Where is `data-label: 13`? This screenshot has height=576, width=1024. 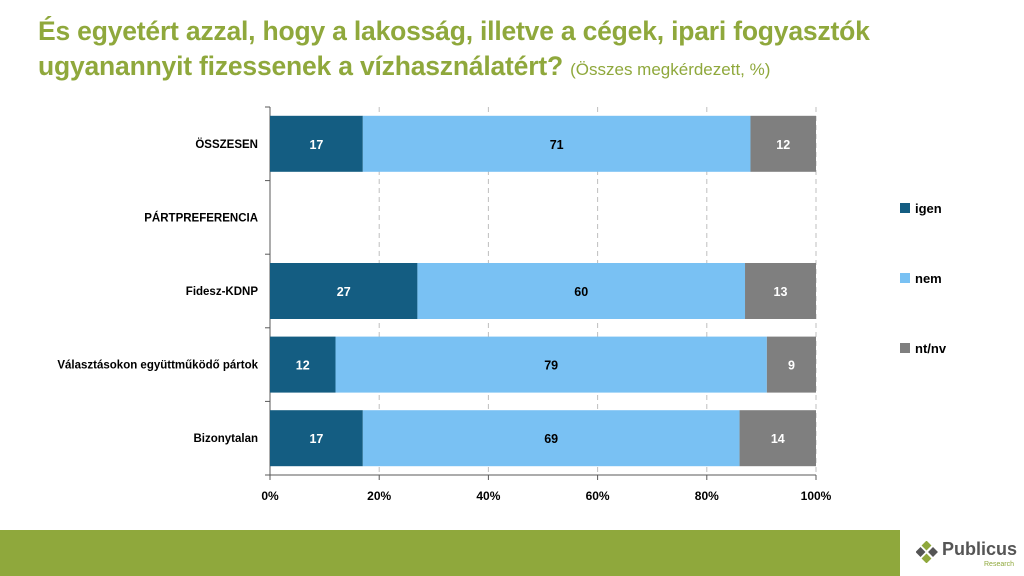 data-label: 13 is located at coordinates (781, 292).